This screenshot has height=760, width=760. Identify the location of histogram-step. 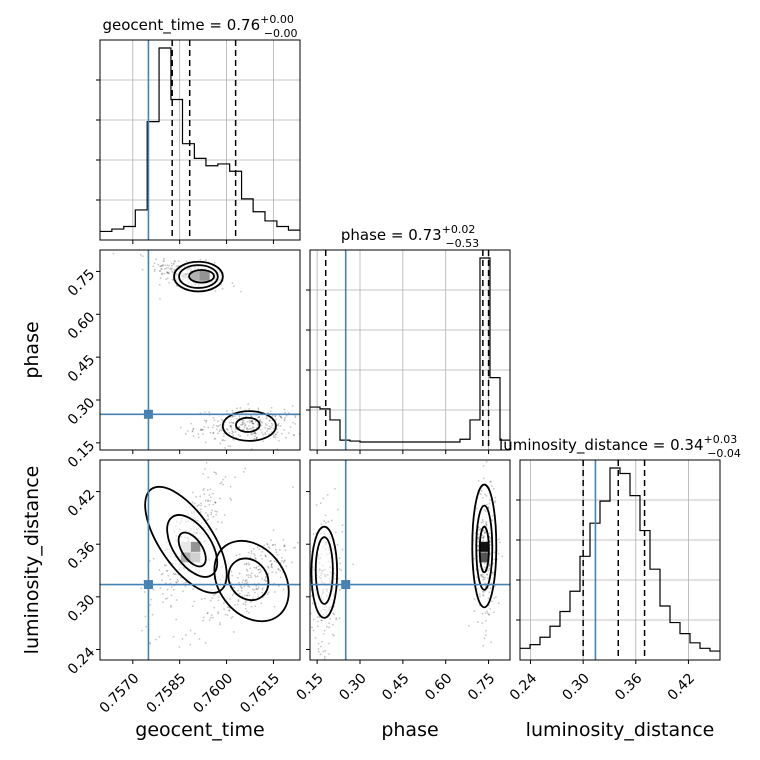
(410, 350).